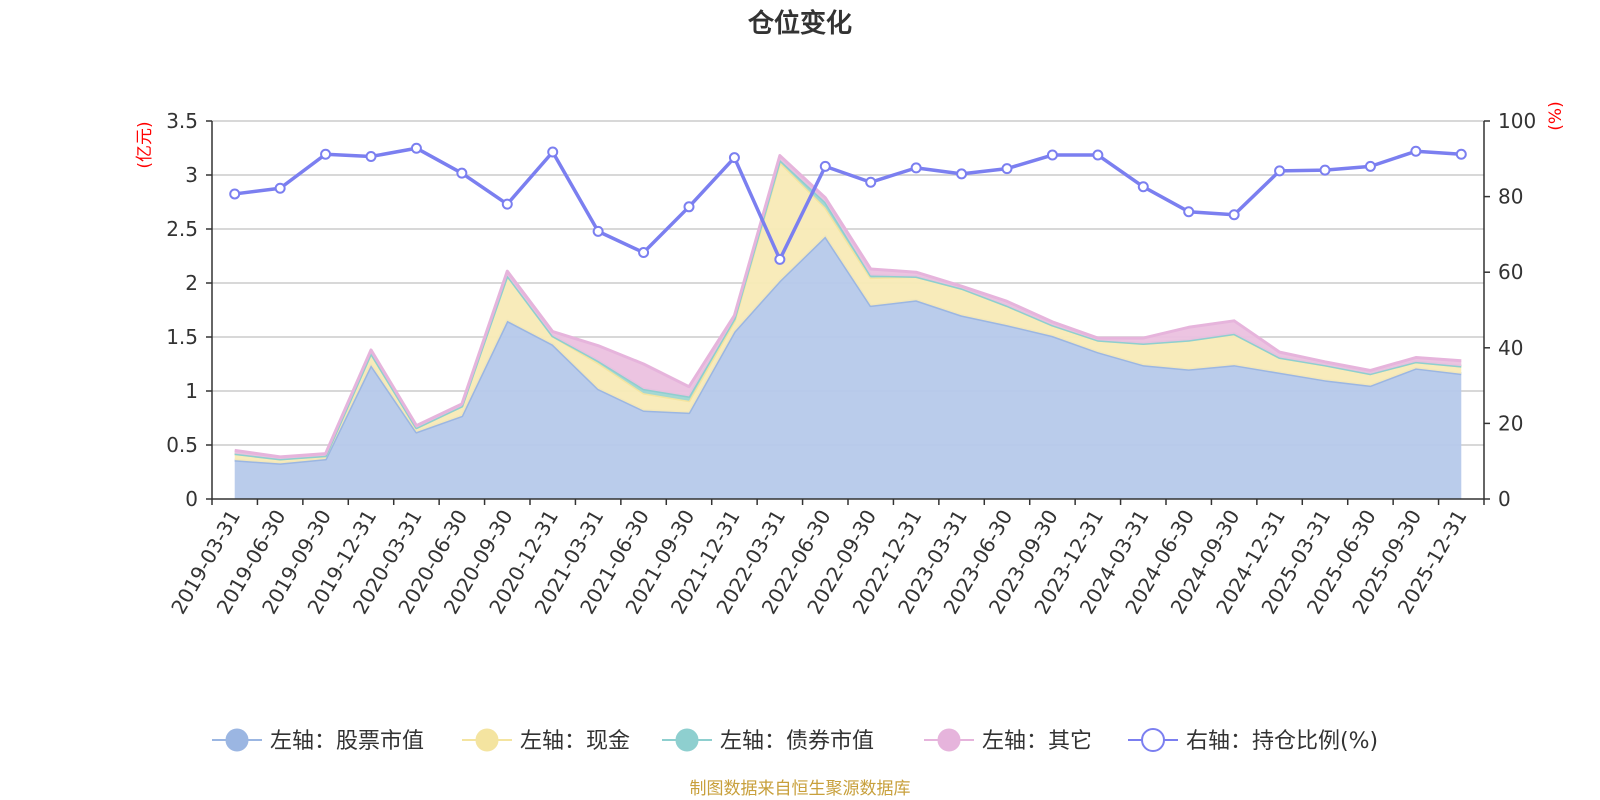 This screenshot has width=1600, height=800. Describe the element at coordinates (1282, 741) in the screenshot. I see `legend-label: 右轴：持仓比例(%)` at that location.